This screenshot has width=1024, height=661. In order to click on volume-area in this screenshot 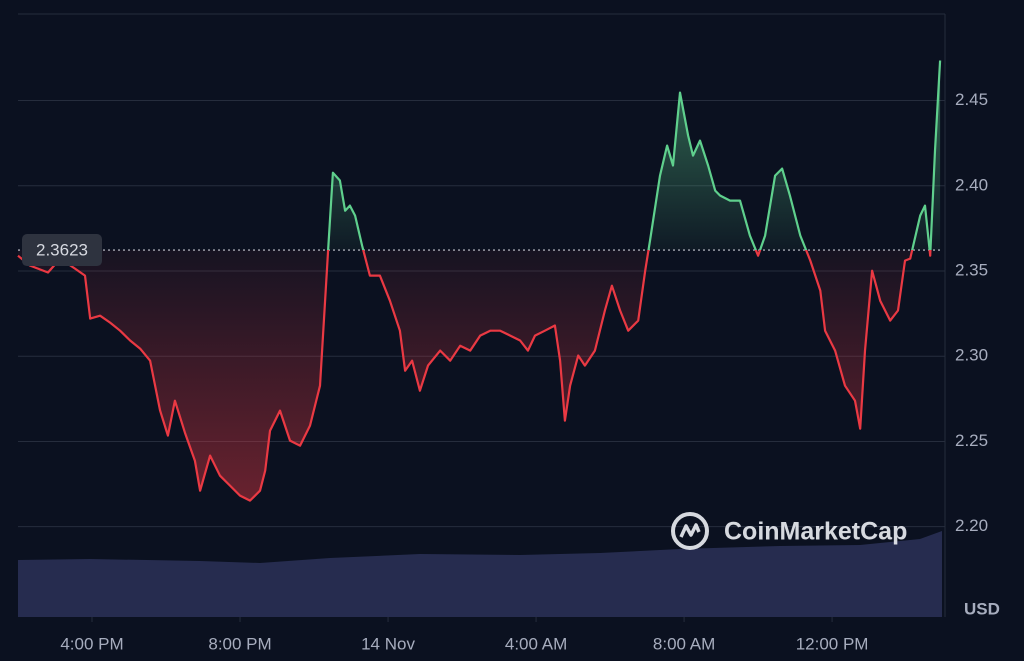, I will do `click(480, 574)`.